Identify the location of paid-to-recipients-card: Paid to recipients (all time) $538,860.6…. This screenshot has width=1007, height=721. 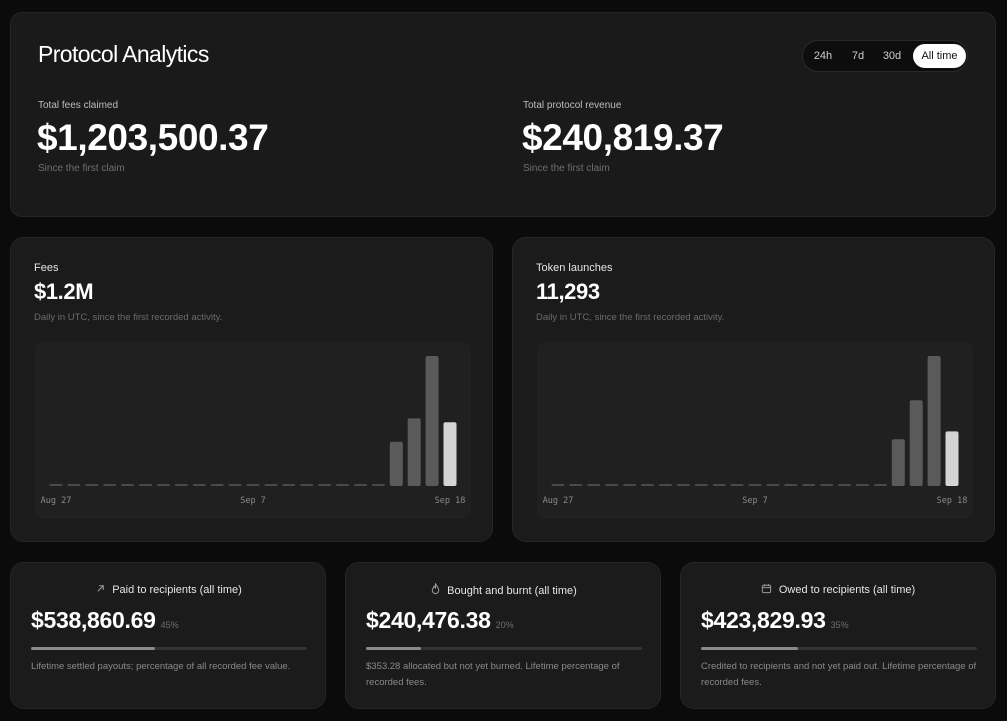
(168, 635).